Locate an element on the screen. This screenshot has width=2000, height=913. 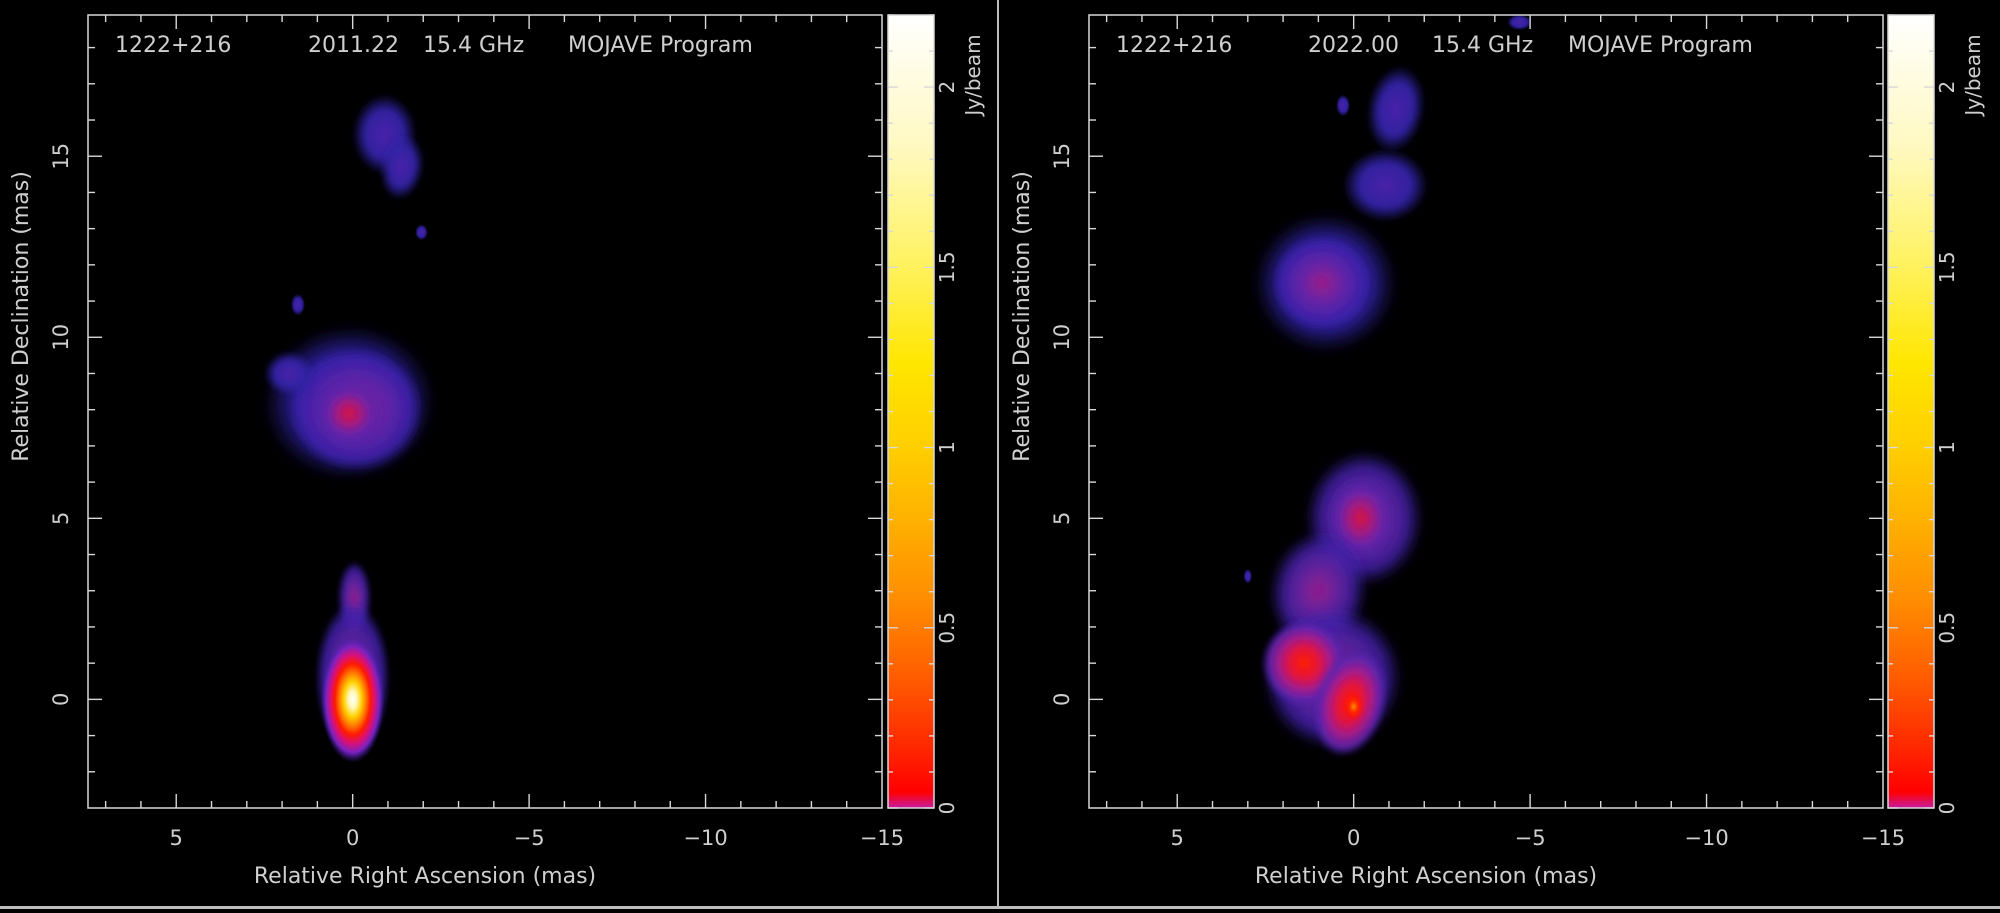
blob-upper-jet-lower is located at coordinates (1385, 185).